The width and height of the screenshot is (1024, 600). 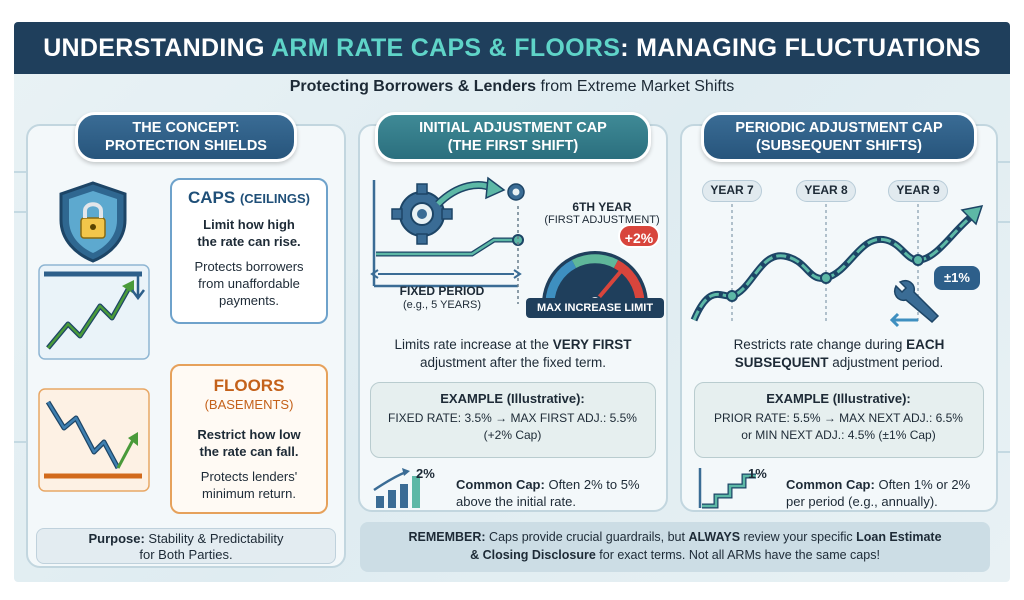 I want to click on caps-title: CAPS (CEILINGS), so click(x=249, y=197).